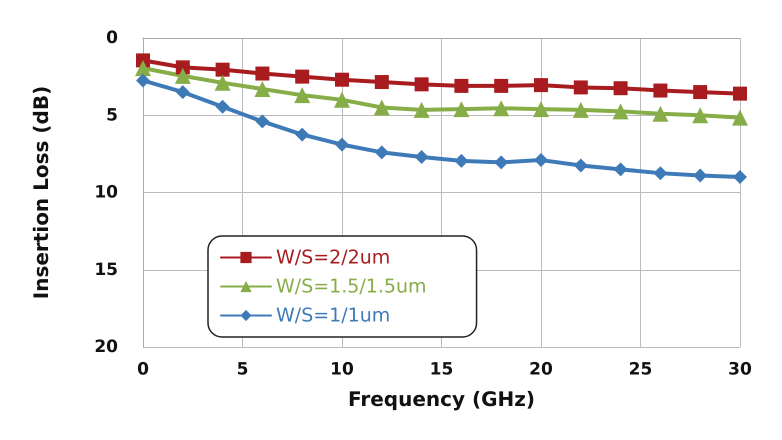 The image size is (782, 440). Describe the element at coordinates (143, 370) in the screenshot. I see `x-tick-label: 0` at that location.